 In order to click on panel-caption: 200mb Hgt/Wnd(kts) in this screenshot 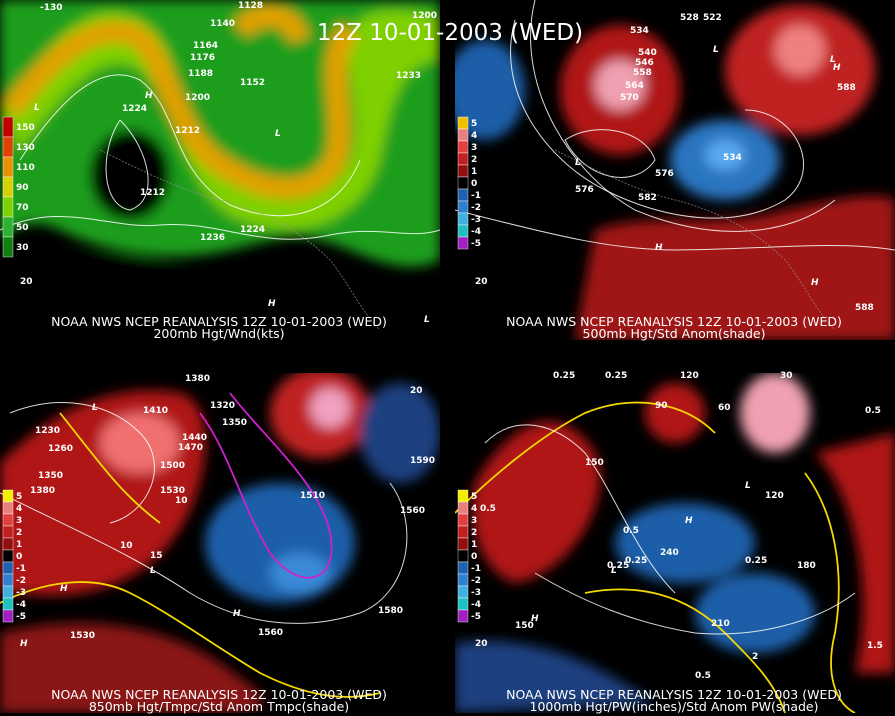, I will do `click(218, 333)`.